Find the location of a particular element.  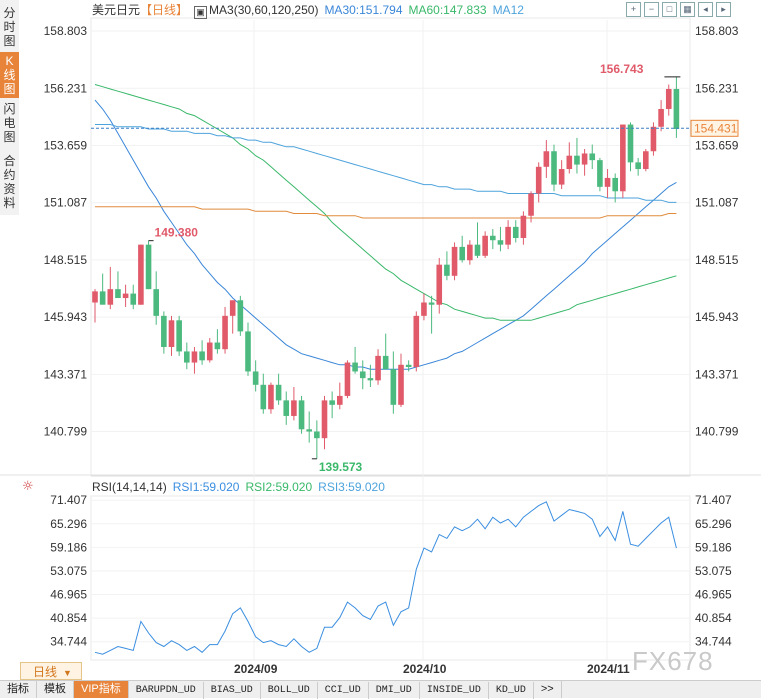

back-icon: ◂ is located at coordinates (705, 9).